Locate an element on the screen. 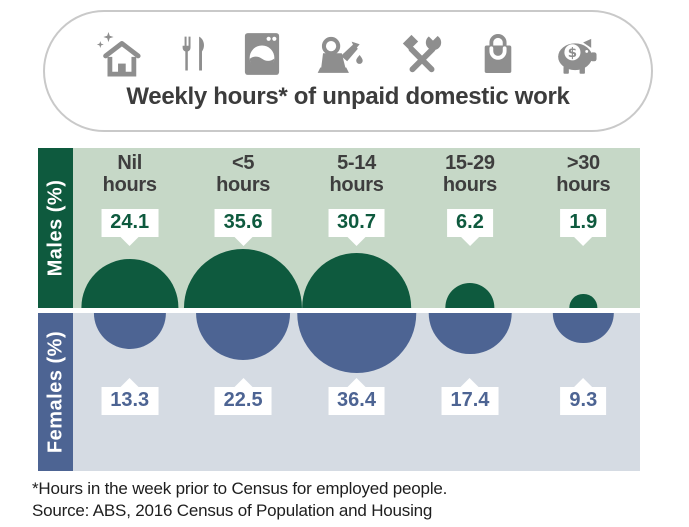 The width and height of the screenshot is (689, 527). male-value-callout: 6.2 is located at coordinates (470, 223).